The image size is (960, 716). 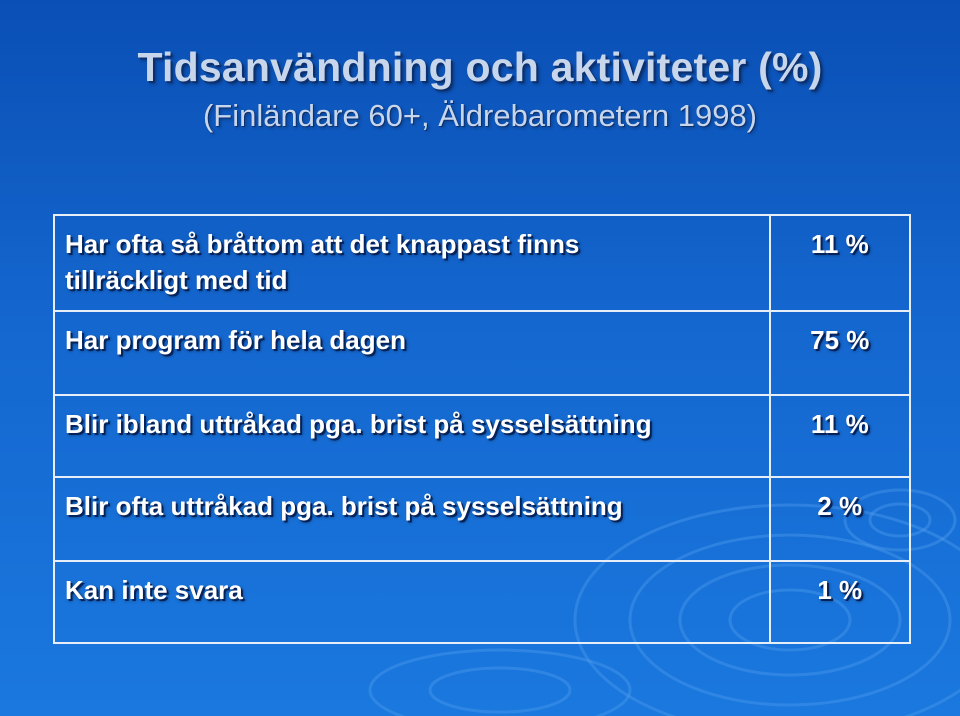 What do you see at coordinates (840, 519) in the screenshot?
I see `row-value: 2 %` at bounding box center [840, 519].